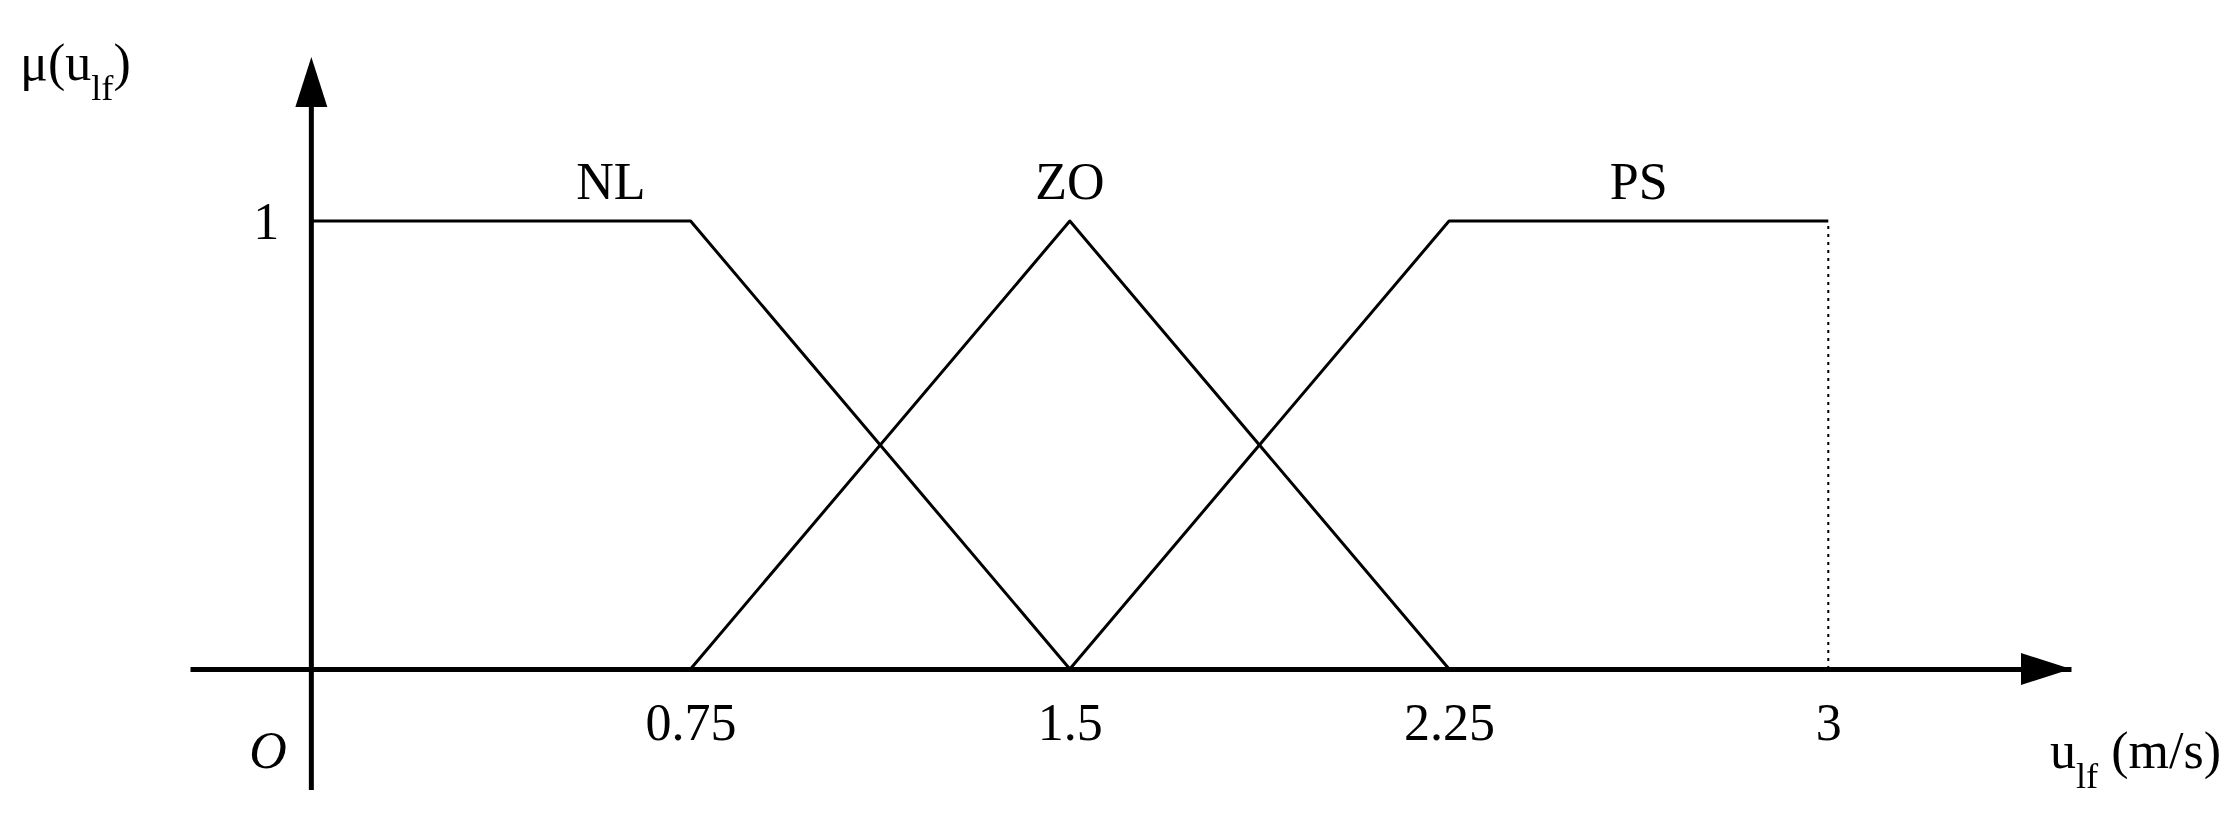 The image size is (2240, 824). I want to click on x-tick-label: 1.5, so click(1070, 722).